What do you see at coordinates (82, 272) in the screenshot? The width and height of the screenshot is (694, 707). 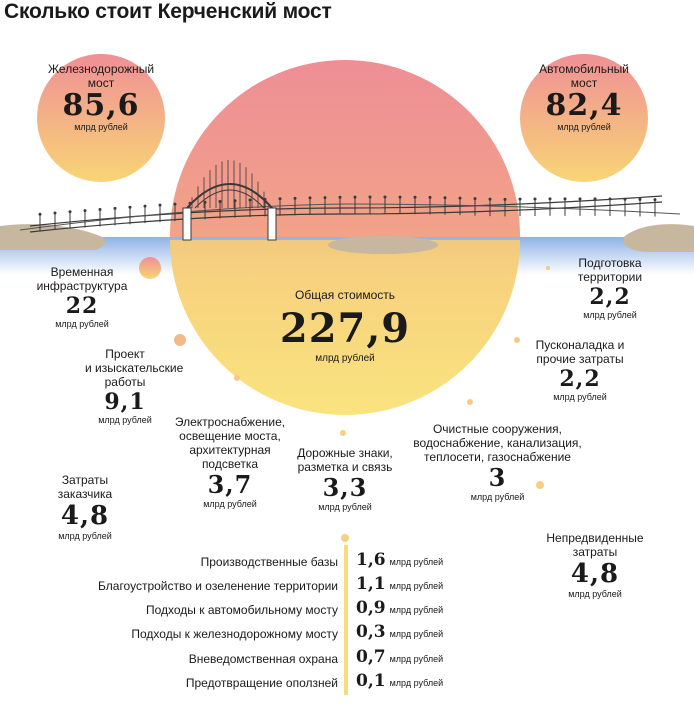 I see `temp-label-1: Временная` at bounding box center [82, 272].